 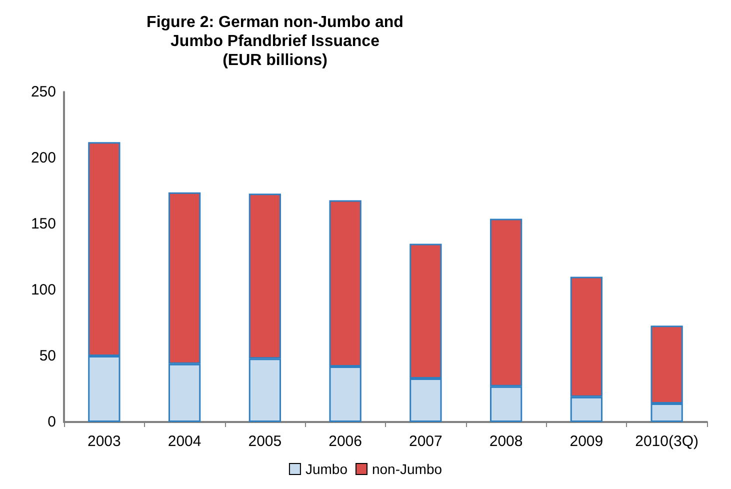 I want to click on chart-title: Figure 2: German non-Jumbo and Jumbo Pfandbrief Issuance (EUR billions), so click(x=275, y=41).